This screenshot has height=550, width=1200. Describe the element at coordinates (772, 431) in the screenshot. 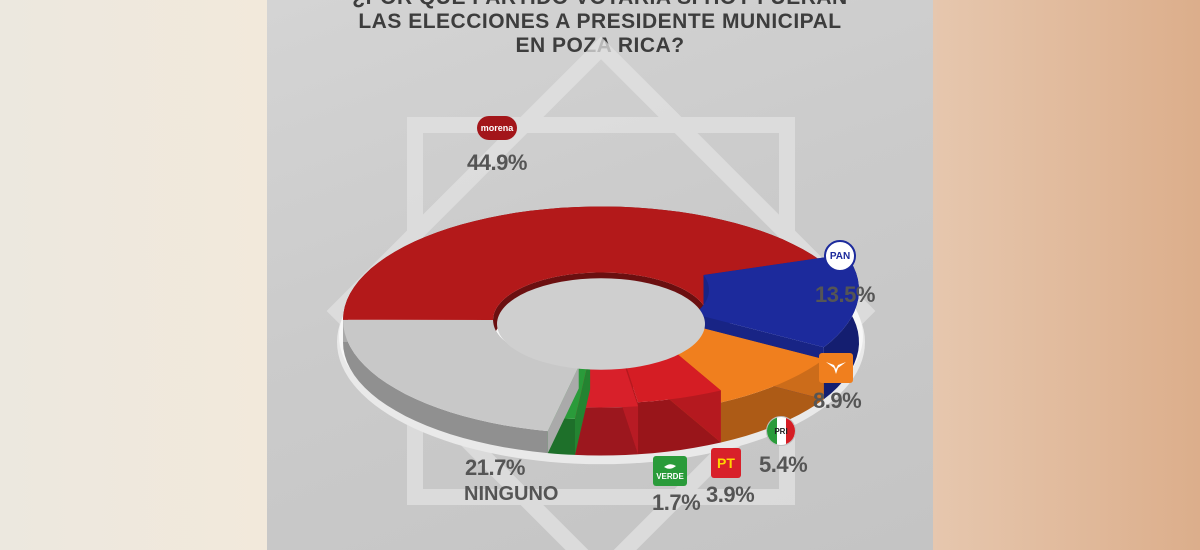

I see `pri-green-band` at that location.